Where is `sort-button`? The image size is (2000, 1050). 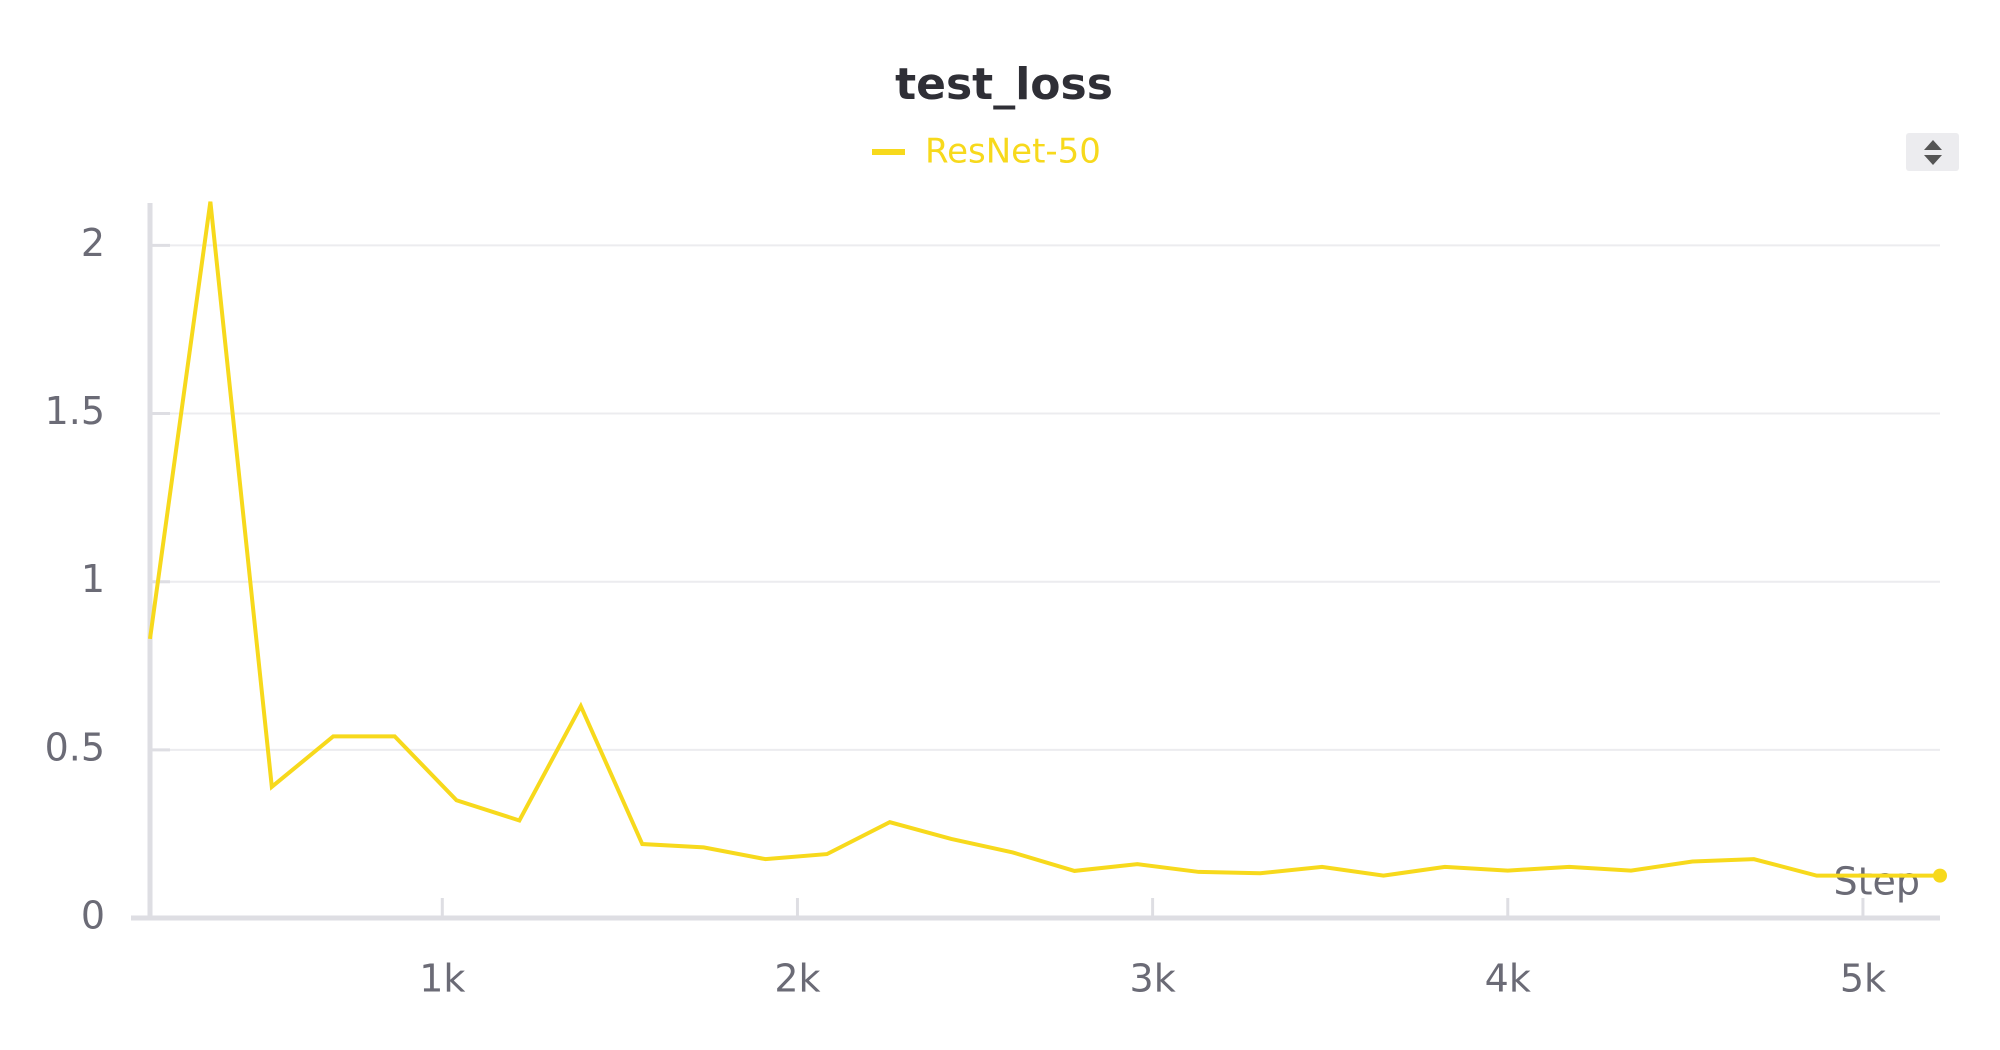
sort-button is located at coordinates (1932, 152).